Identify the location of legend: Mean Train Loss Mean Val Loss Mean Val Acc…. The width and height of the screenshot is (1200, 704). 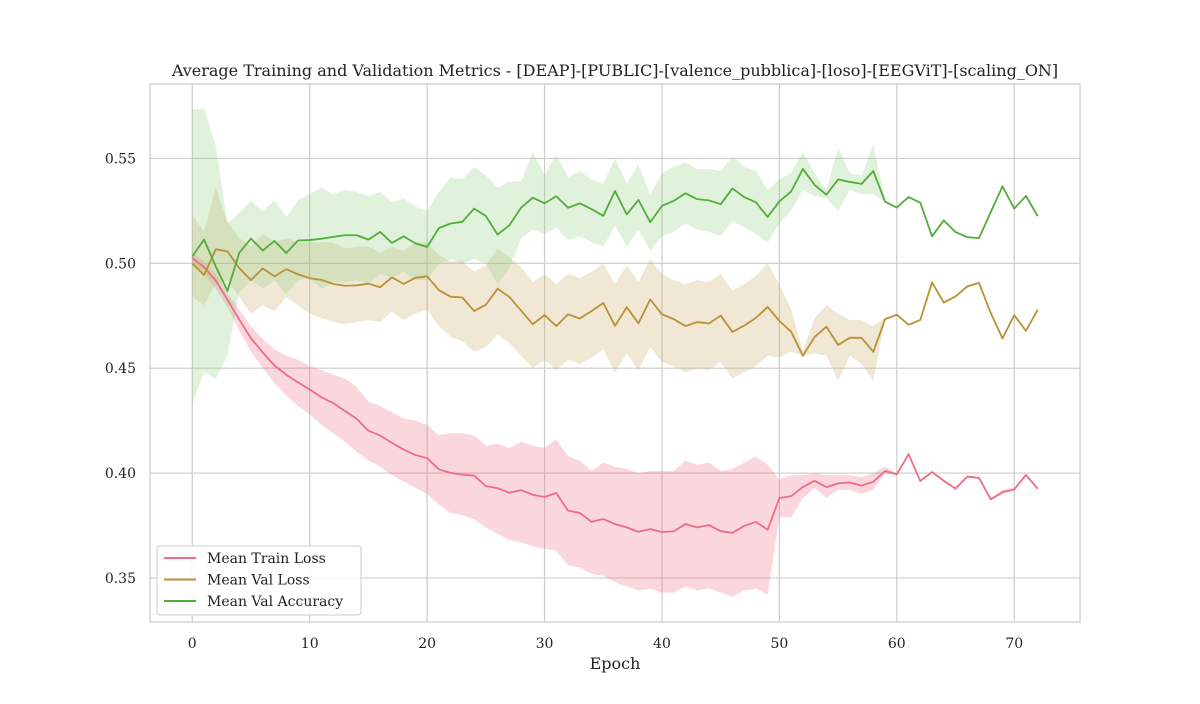
(259, 580).